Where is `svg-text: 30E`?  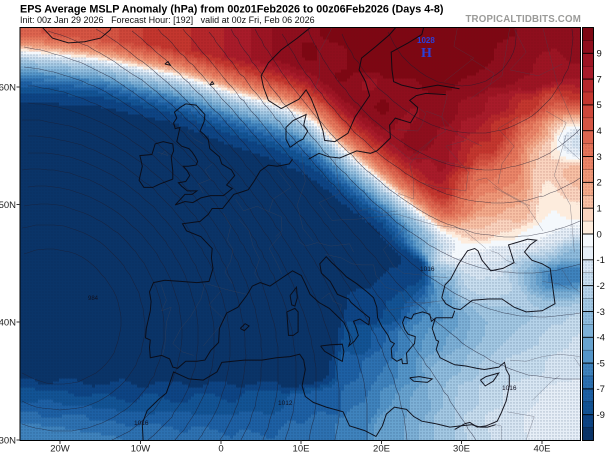
svg-text: 30E is located at coordinates (461, 448).